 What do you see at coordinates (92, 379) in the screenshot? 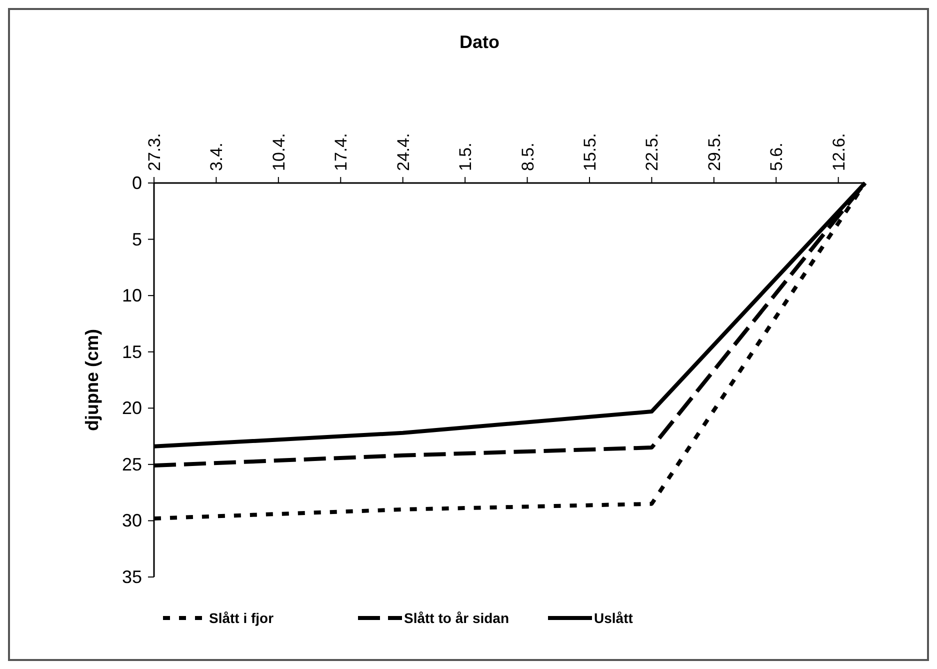
I see `y-axis-title: djupne (cm)` at bounding box center [92, 379].